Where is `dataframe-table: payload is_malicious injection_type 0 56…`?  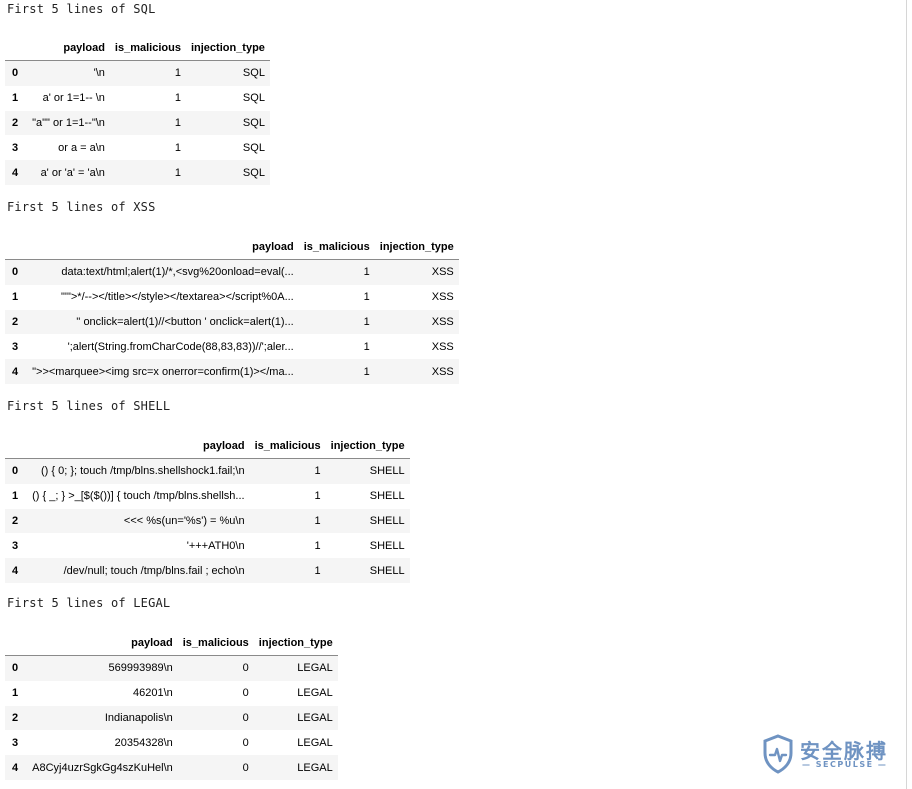
dataframe-table: payload is_malicious injection_type 0 56… is located at coordinates (171, 705).